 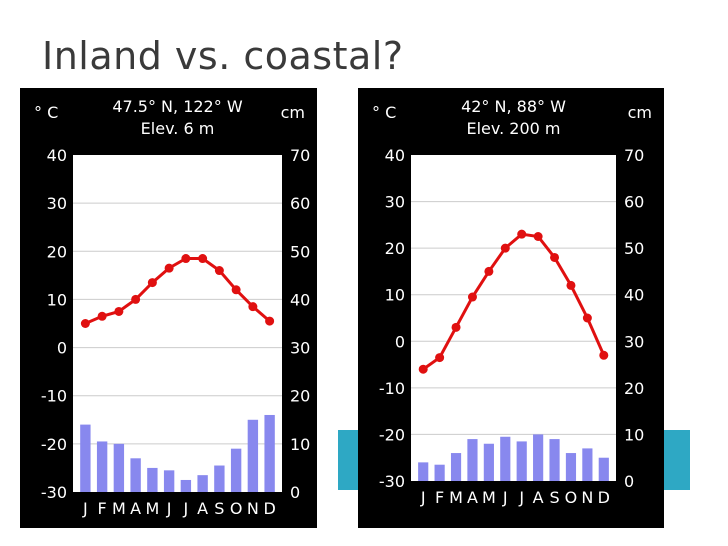 I want to click on precip-tick-label: 30, so click(x=634, y=341).